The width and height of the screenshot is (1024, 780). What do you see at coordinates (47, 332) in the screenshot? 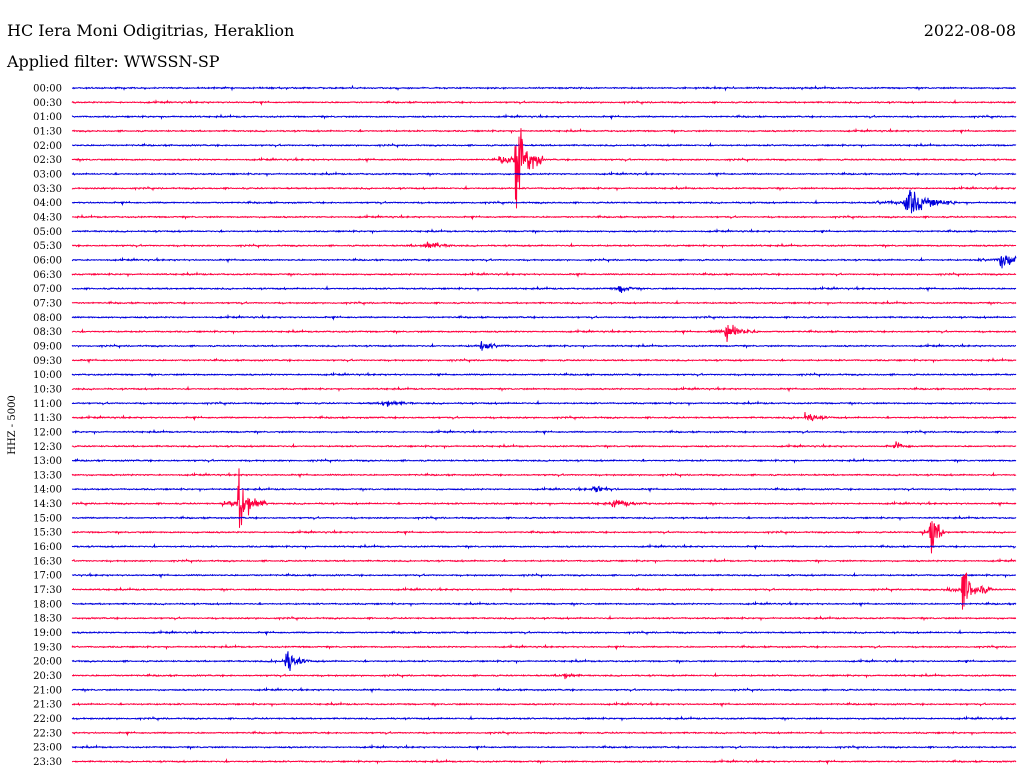
I see `row-time-label: 08:30` at bounding box center [47, 332].